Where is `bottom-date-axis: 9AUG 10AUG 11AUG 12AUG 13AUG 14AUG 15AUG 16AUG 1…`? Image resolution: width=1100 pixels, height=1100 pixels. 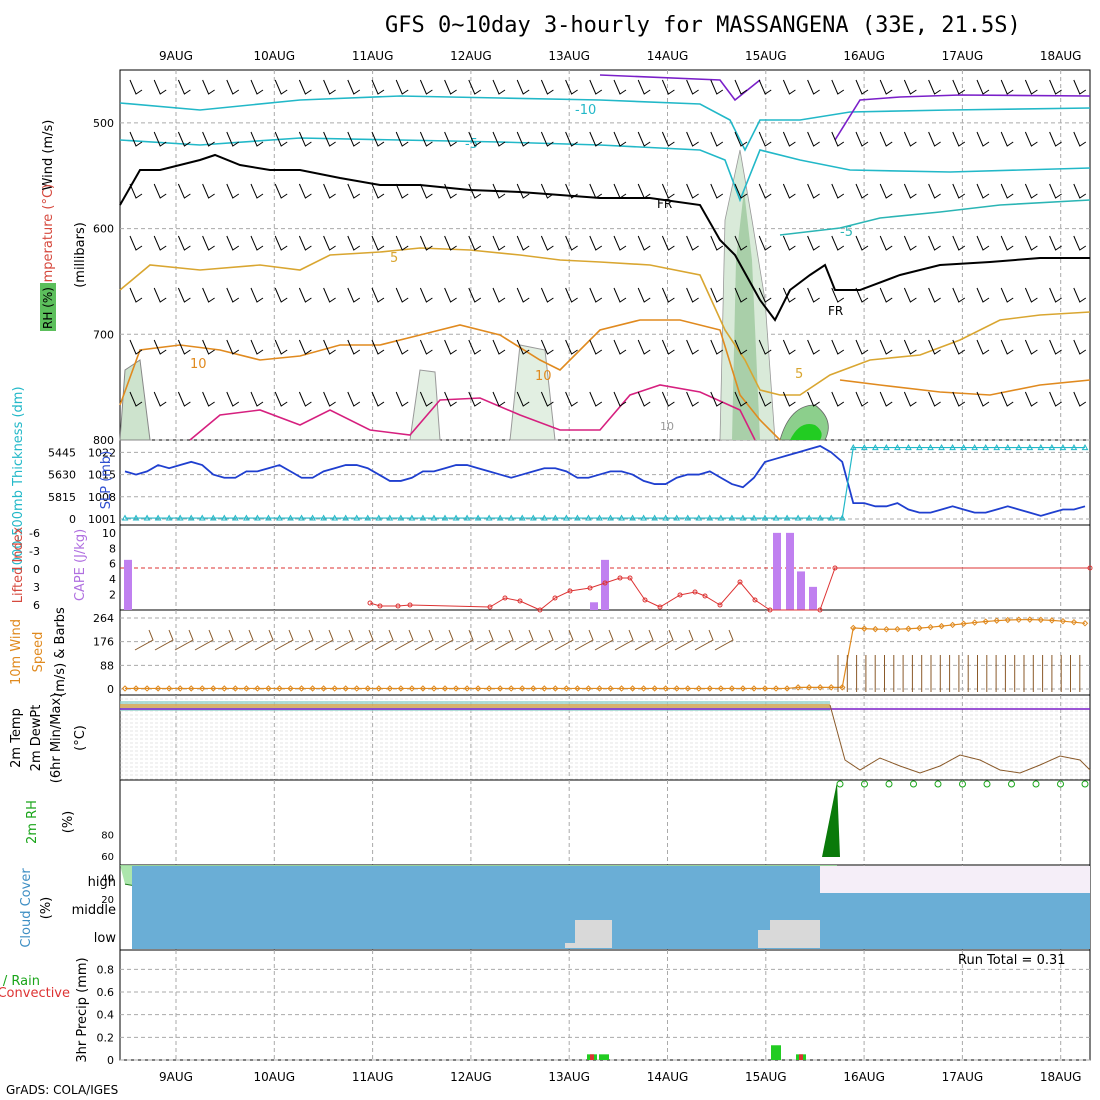 bottom-date-axis: 9AUG 10AUG 11AUG 12AUG 13AUG 14AUG 15AUG 16AUG 1… is located at coordinates (620, 1077).